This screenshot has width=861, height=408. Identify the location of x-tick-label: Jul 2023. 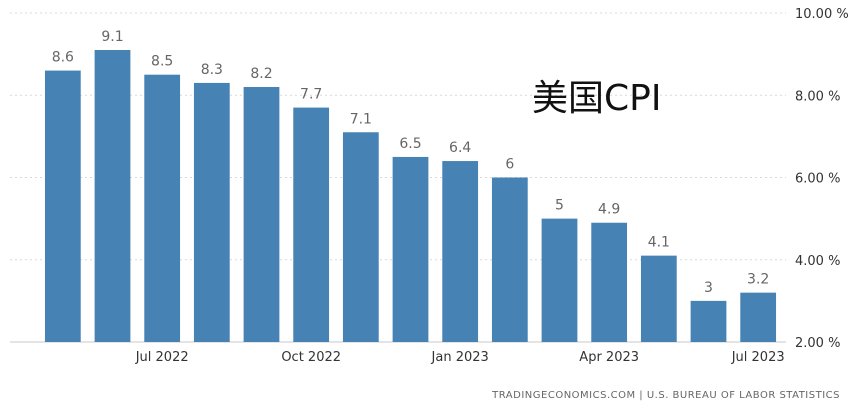
(758, 357).